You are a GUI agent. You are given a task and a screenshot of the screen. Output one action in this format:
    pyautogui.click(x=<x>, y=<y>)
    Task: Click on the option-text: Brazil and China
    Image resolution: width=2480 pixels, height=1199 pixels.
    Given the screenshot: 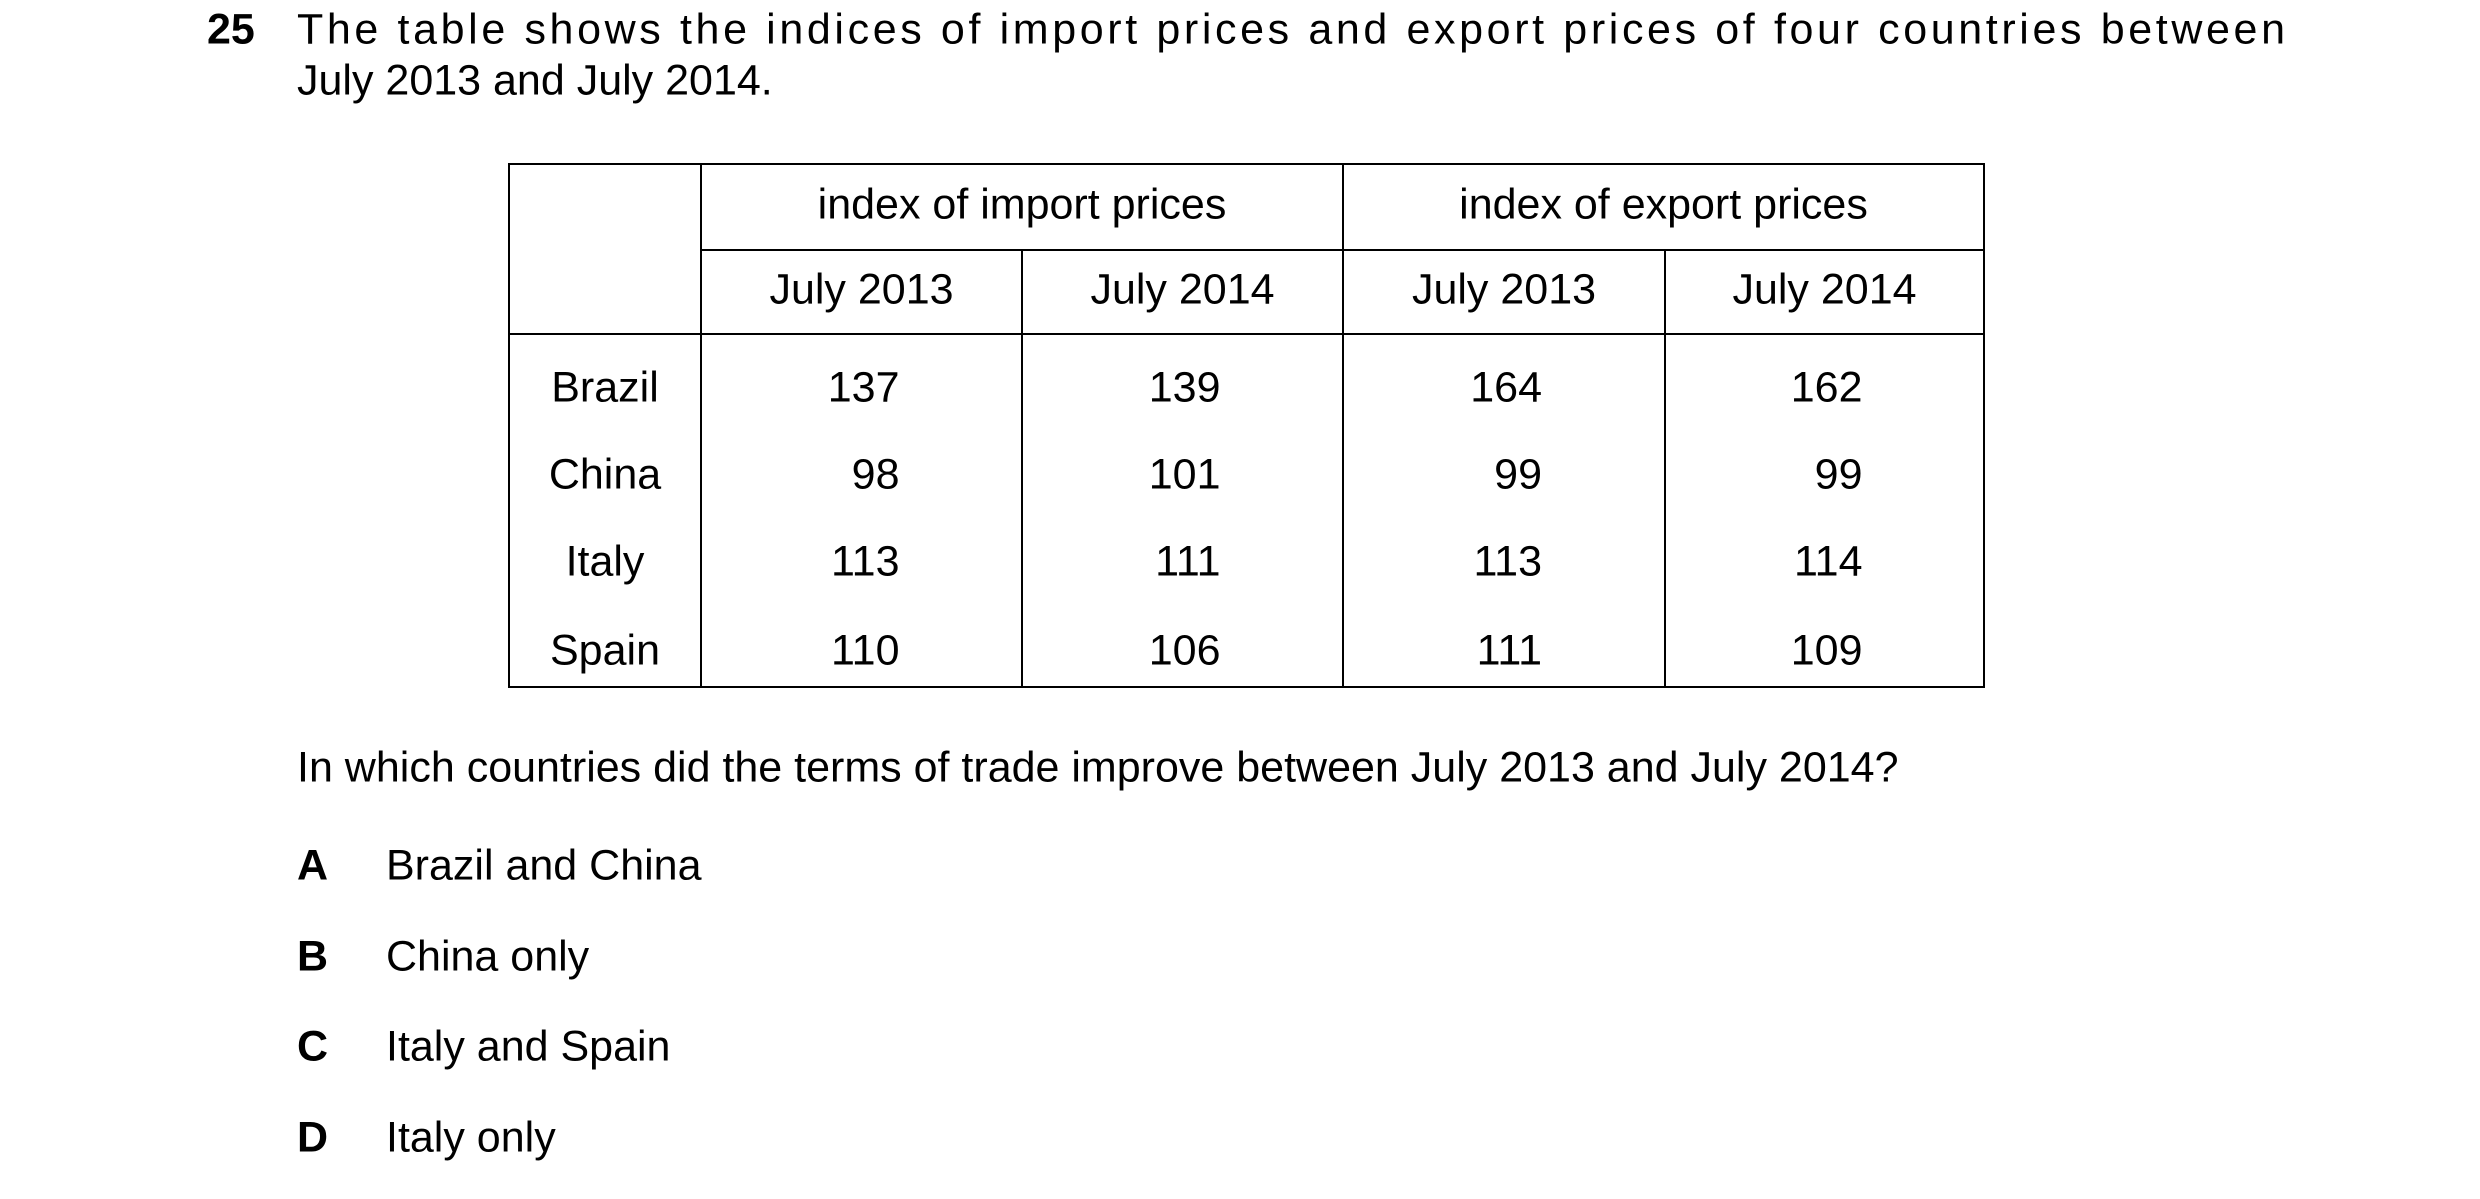 What is the action you would take?
    pyautogui.click(x=544, y=865)
    